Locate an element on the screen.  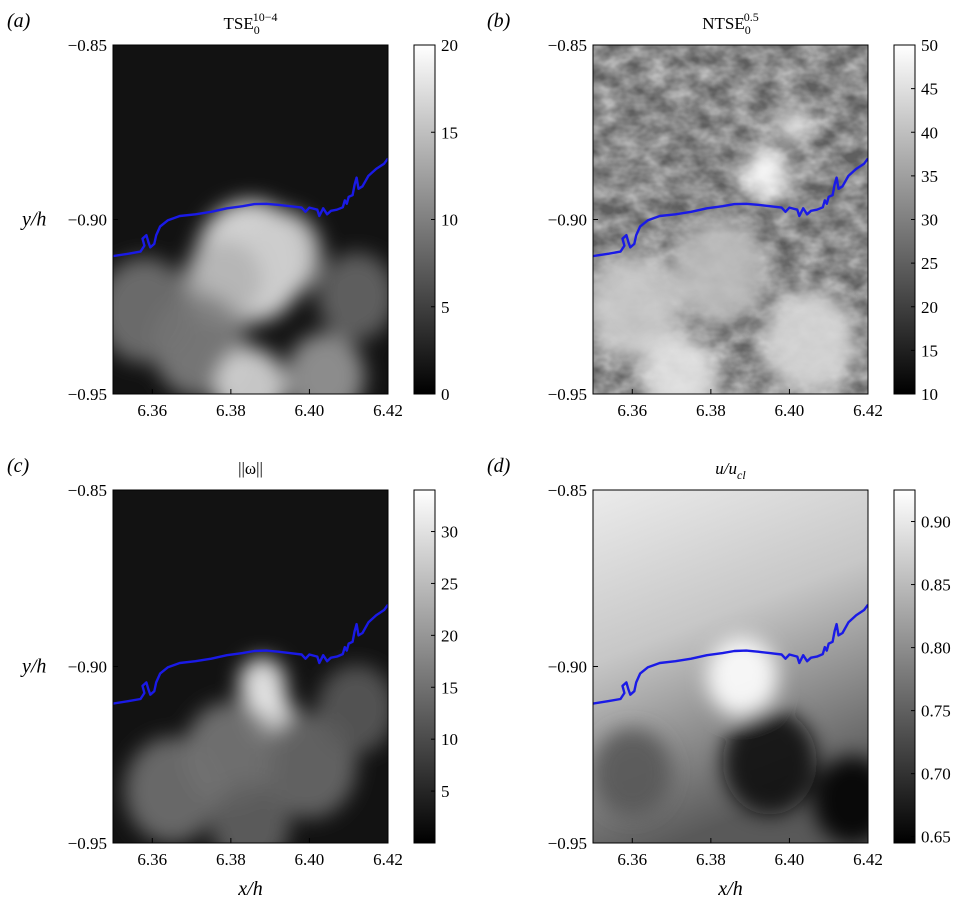
colorbar-tick-label: 45 is located at coordinates (929, 89).